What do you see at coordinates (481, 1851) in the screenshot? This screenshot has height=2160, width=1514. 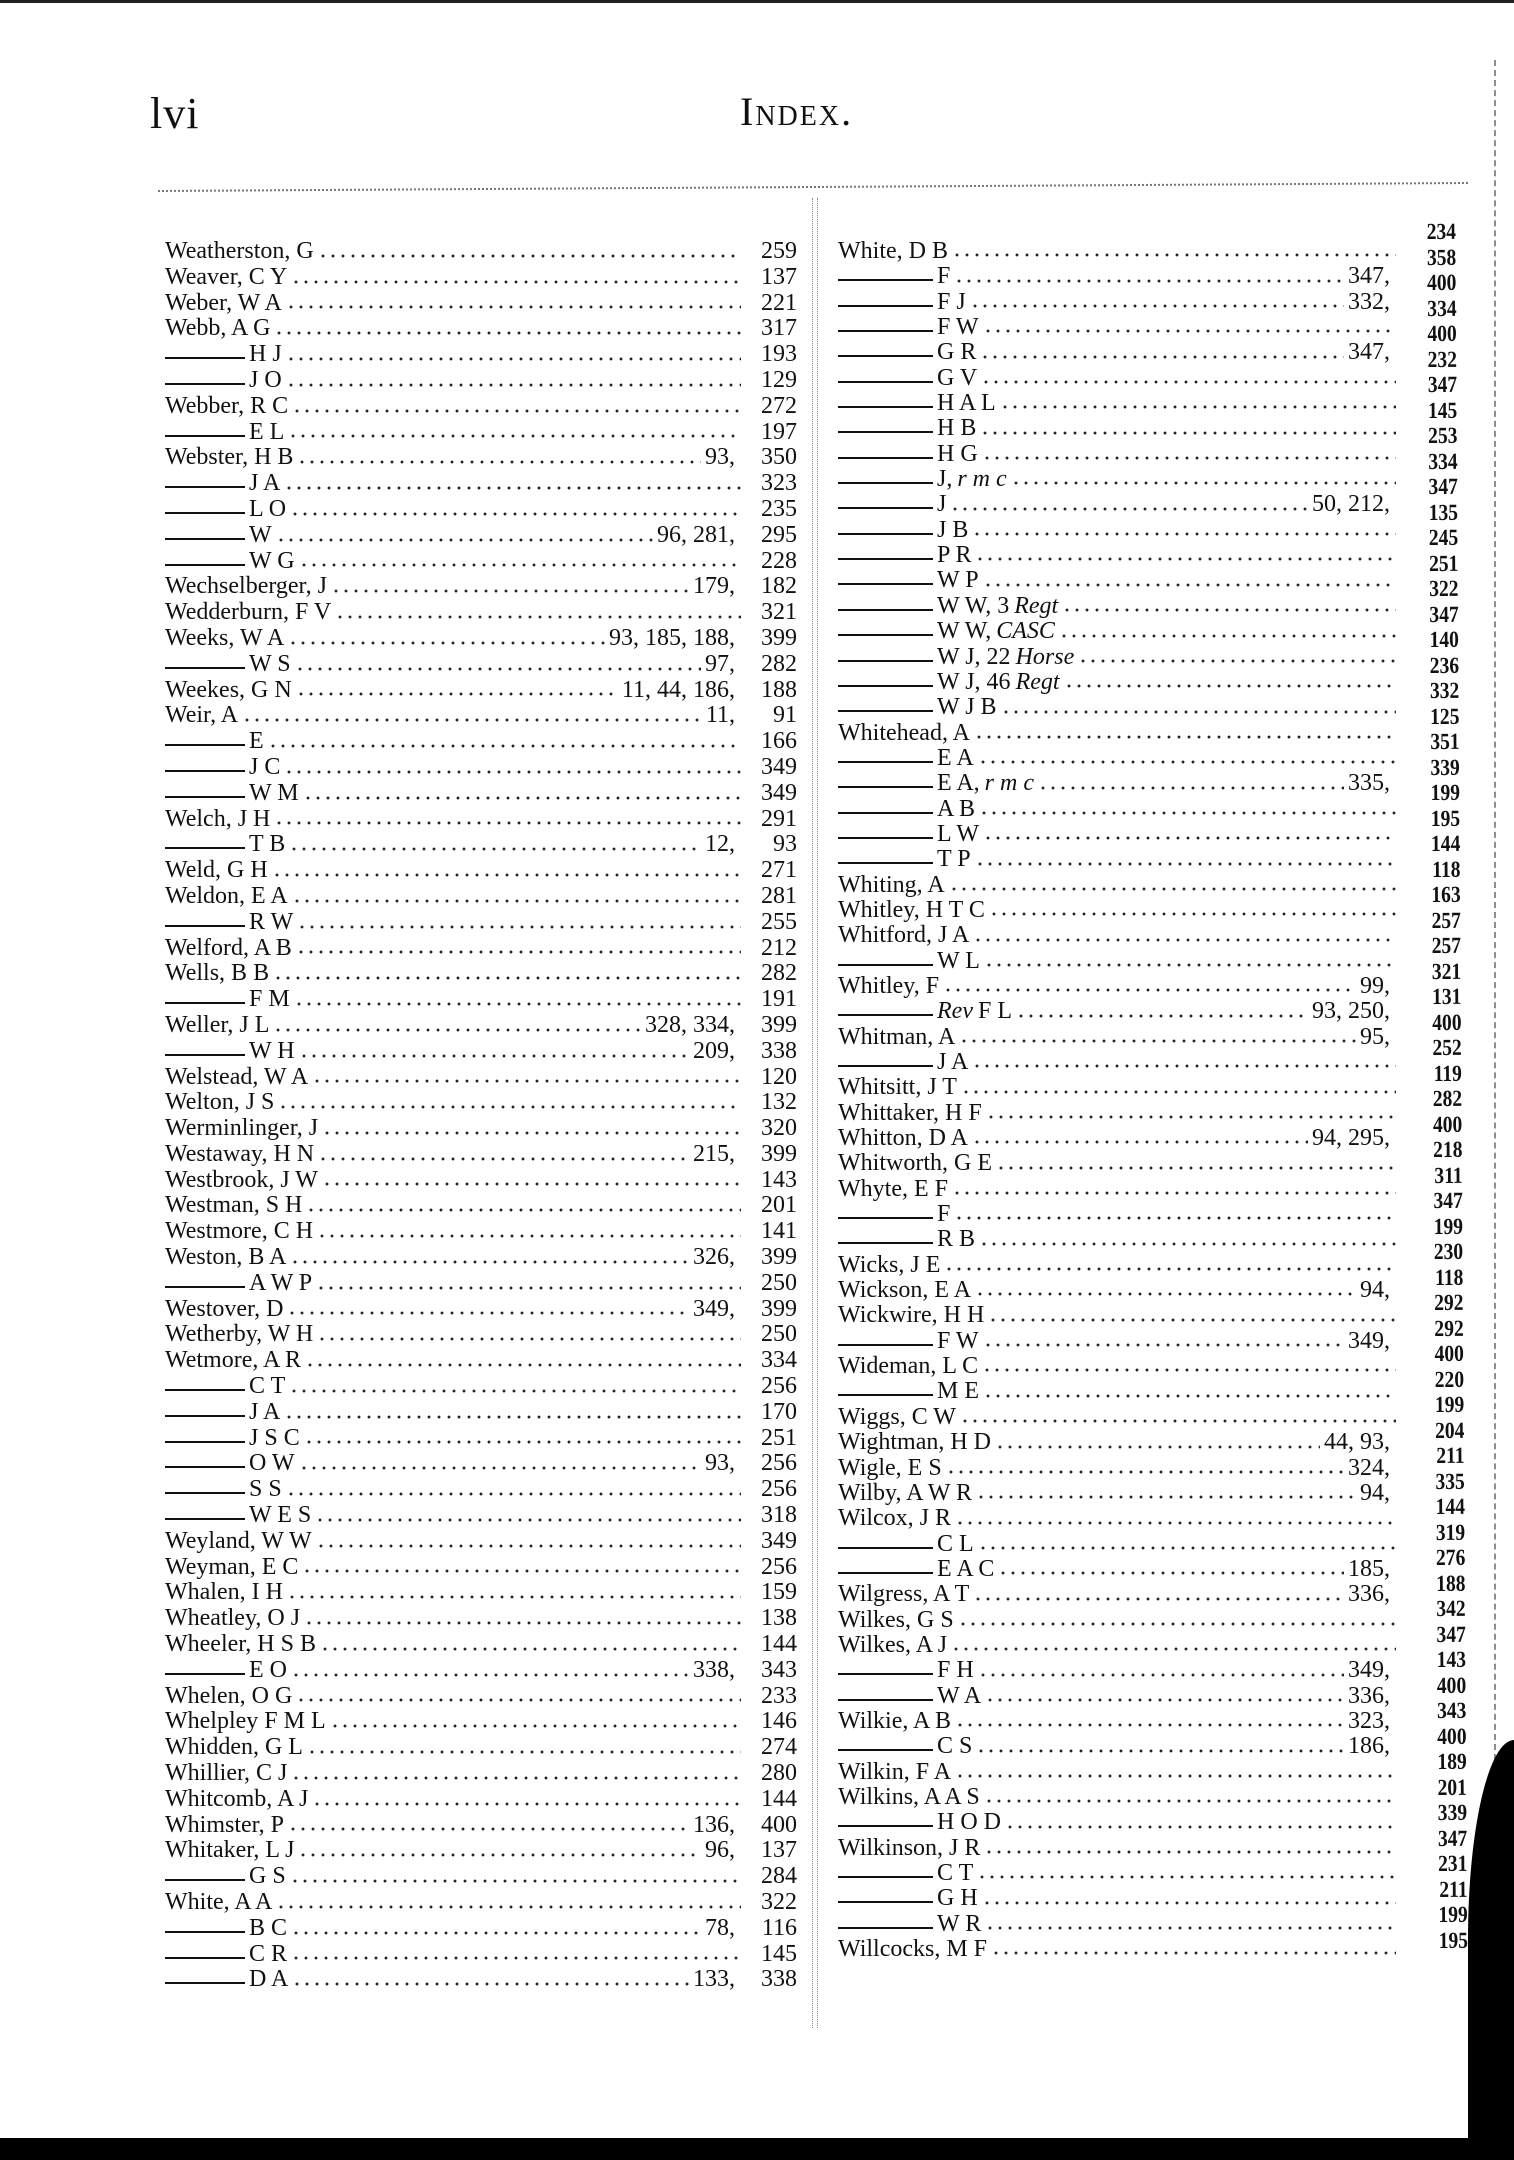 I see `index-entry: Whitaker, L J 96, 137` at bounding box center [481, 1851].